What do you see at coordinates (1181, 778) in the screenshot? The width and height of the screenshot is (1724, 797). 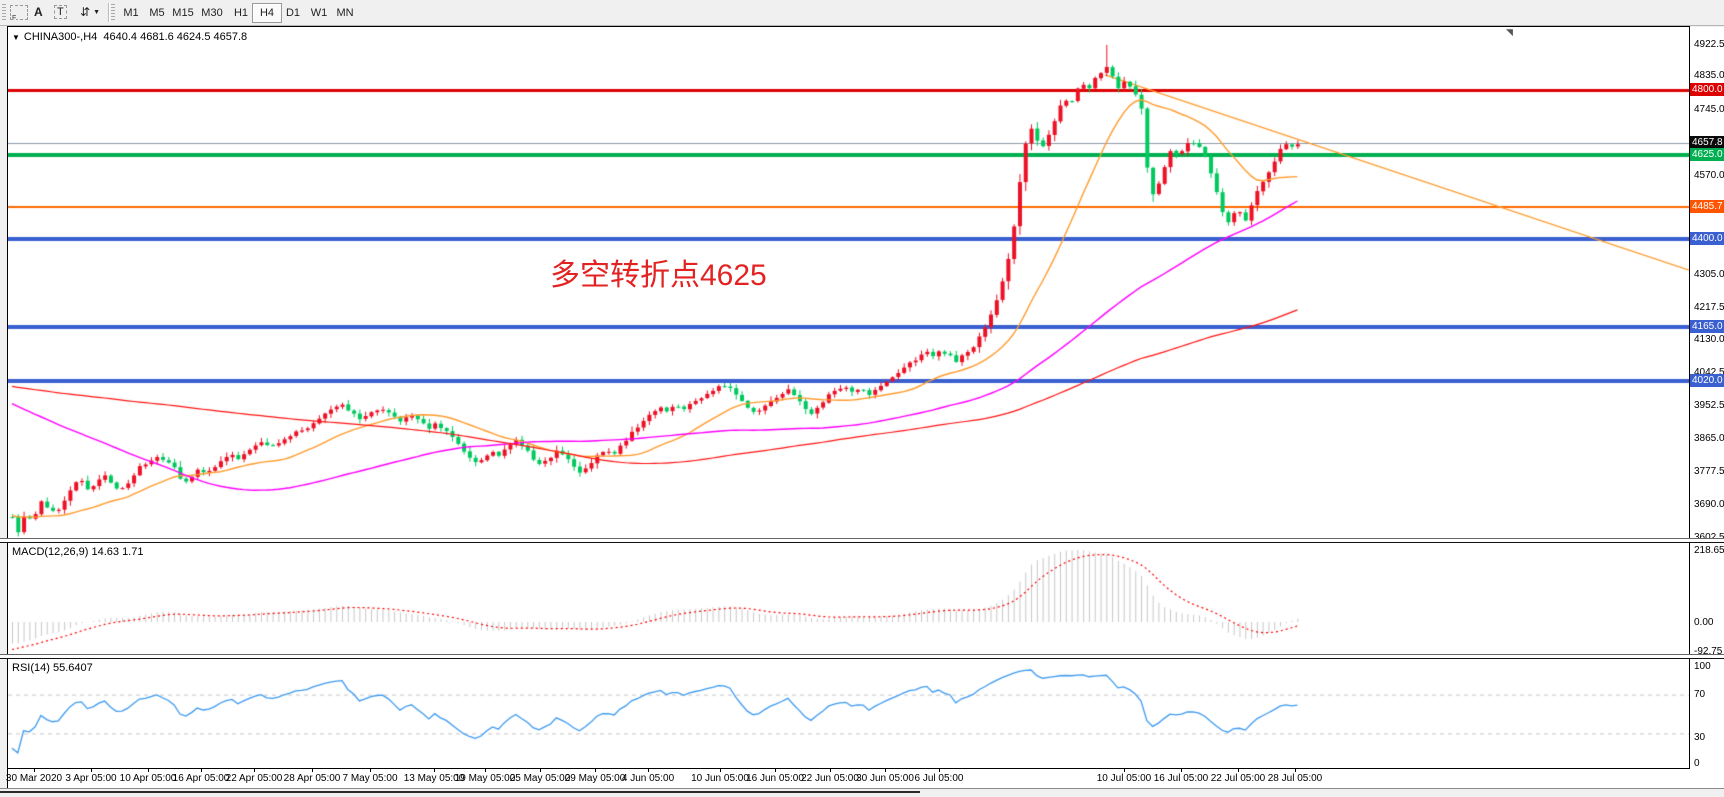 I see `date-tick-label: 16 Jul 05:00` at bounding box center [1181, 778].